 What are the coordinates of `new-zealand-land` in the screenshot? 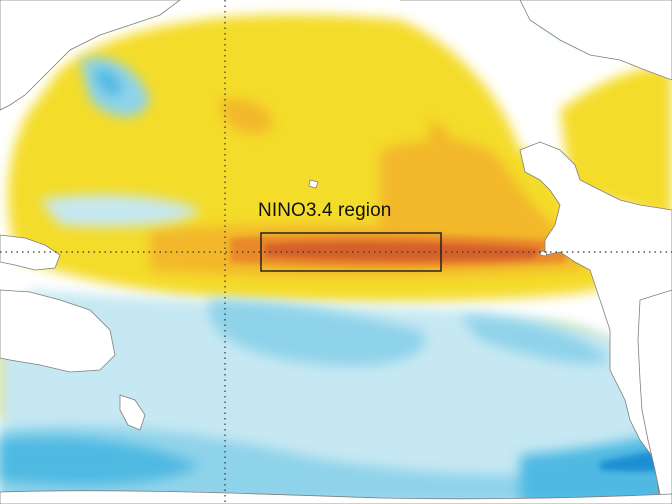 It's located at (132, 412).